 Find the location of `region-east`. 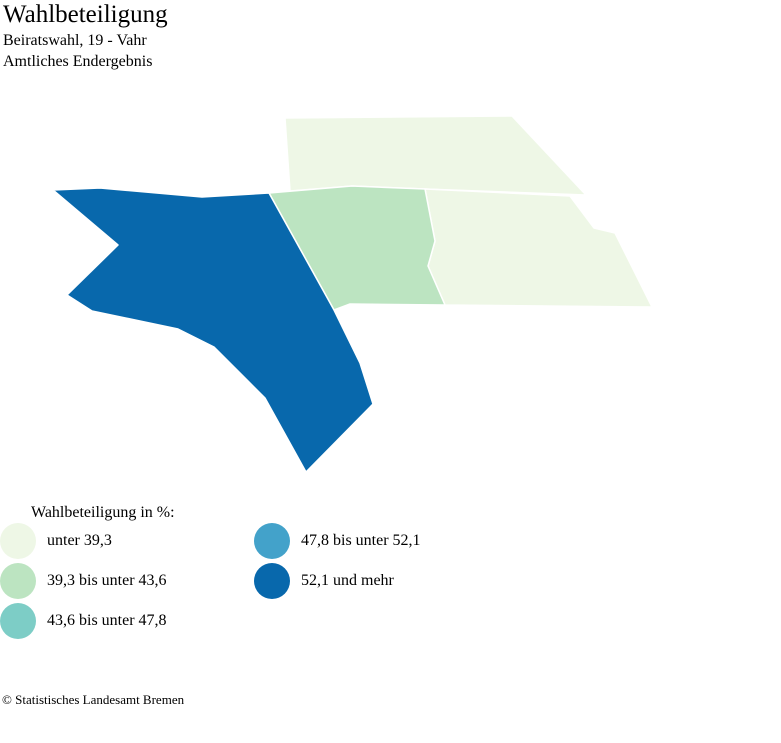

region-east is located at coordinates (538, 248).